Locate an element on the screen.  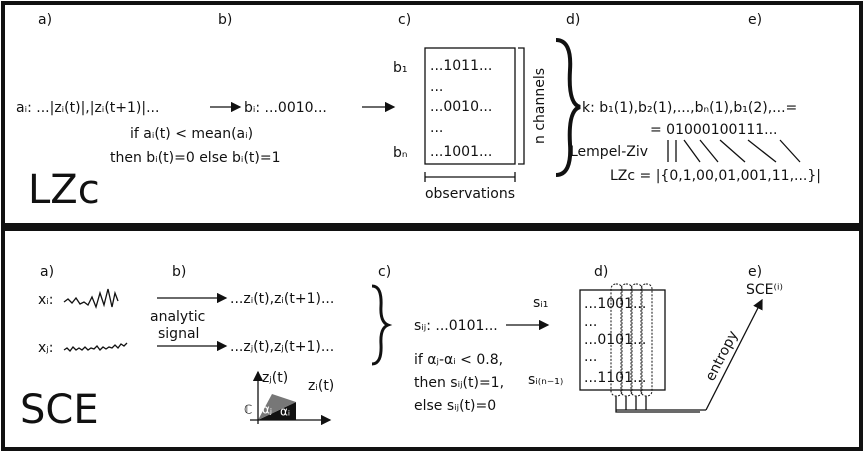
inset-label: αᵢ is located at coordinates (285, 412).